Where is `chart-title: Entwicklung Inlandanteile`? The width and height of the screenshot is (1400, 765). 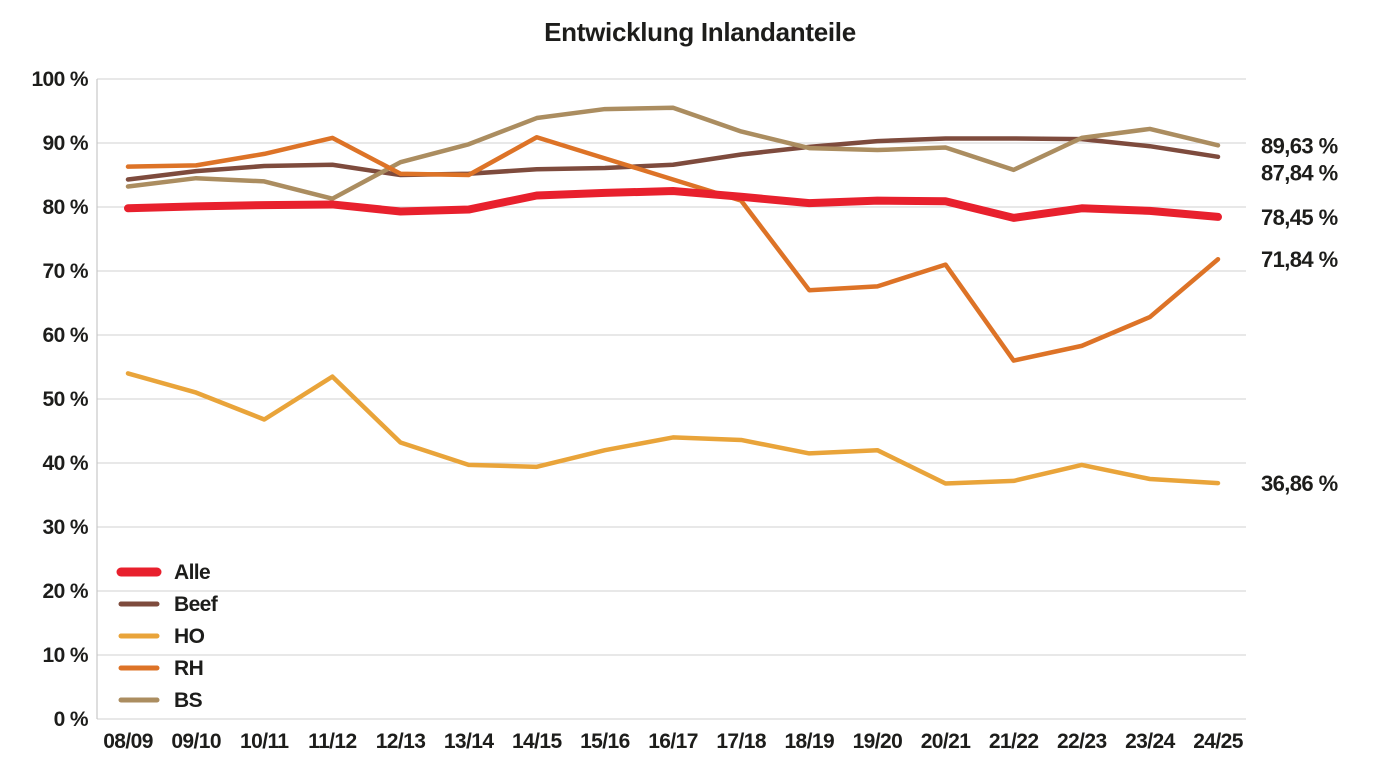
chart-title: Entwicklung Inlandanteile is located at coordinates (700, 32).